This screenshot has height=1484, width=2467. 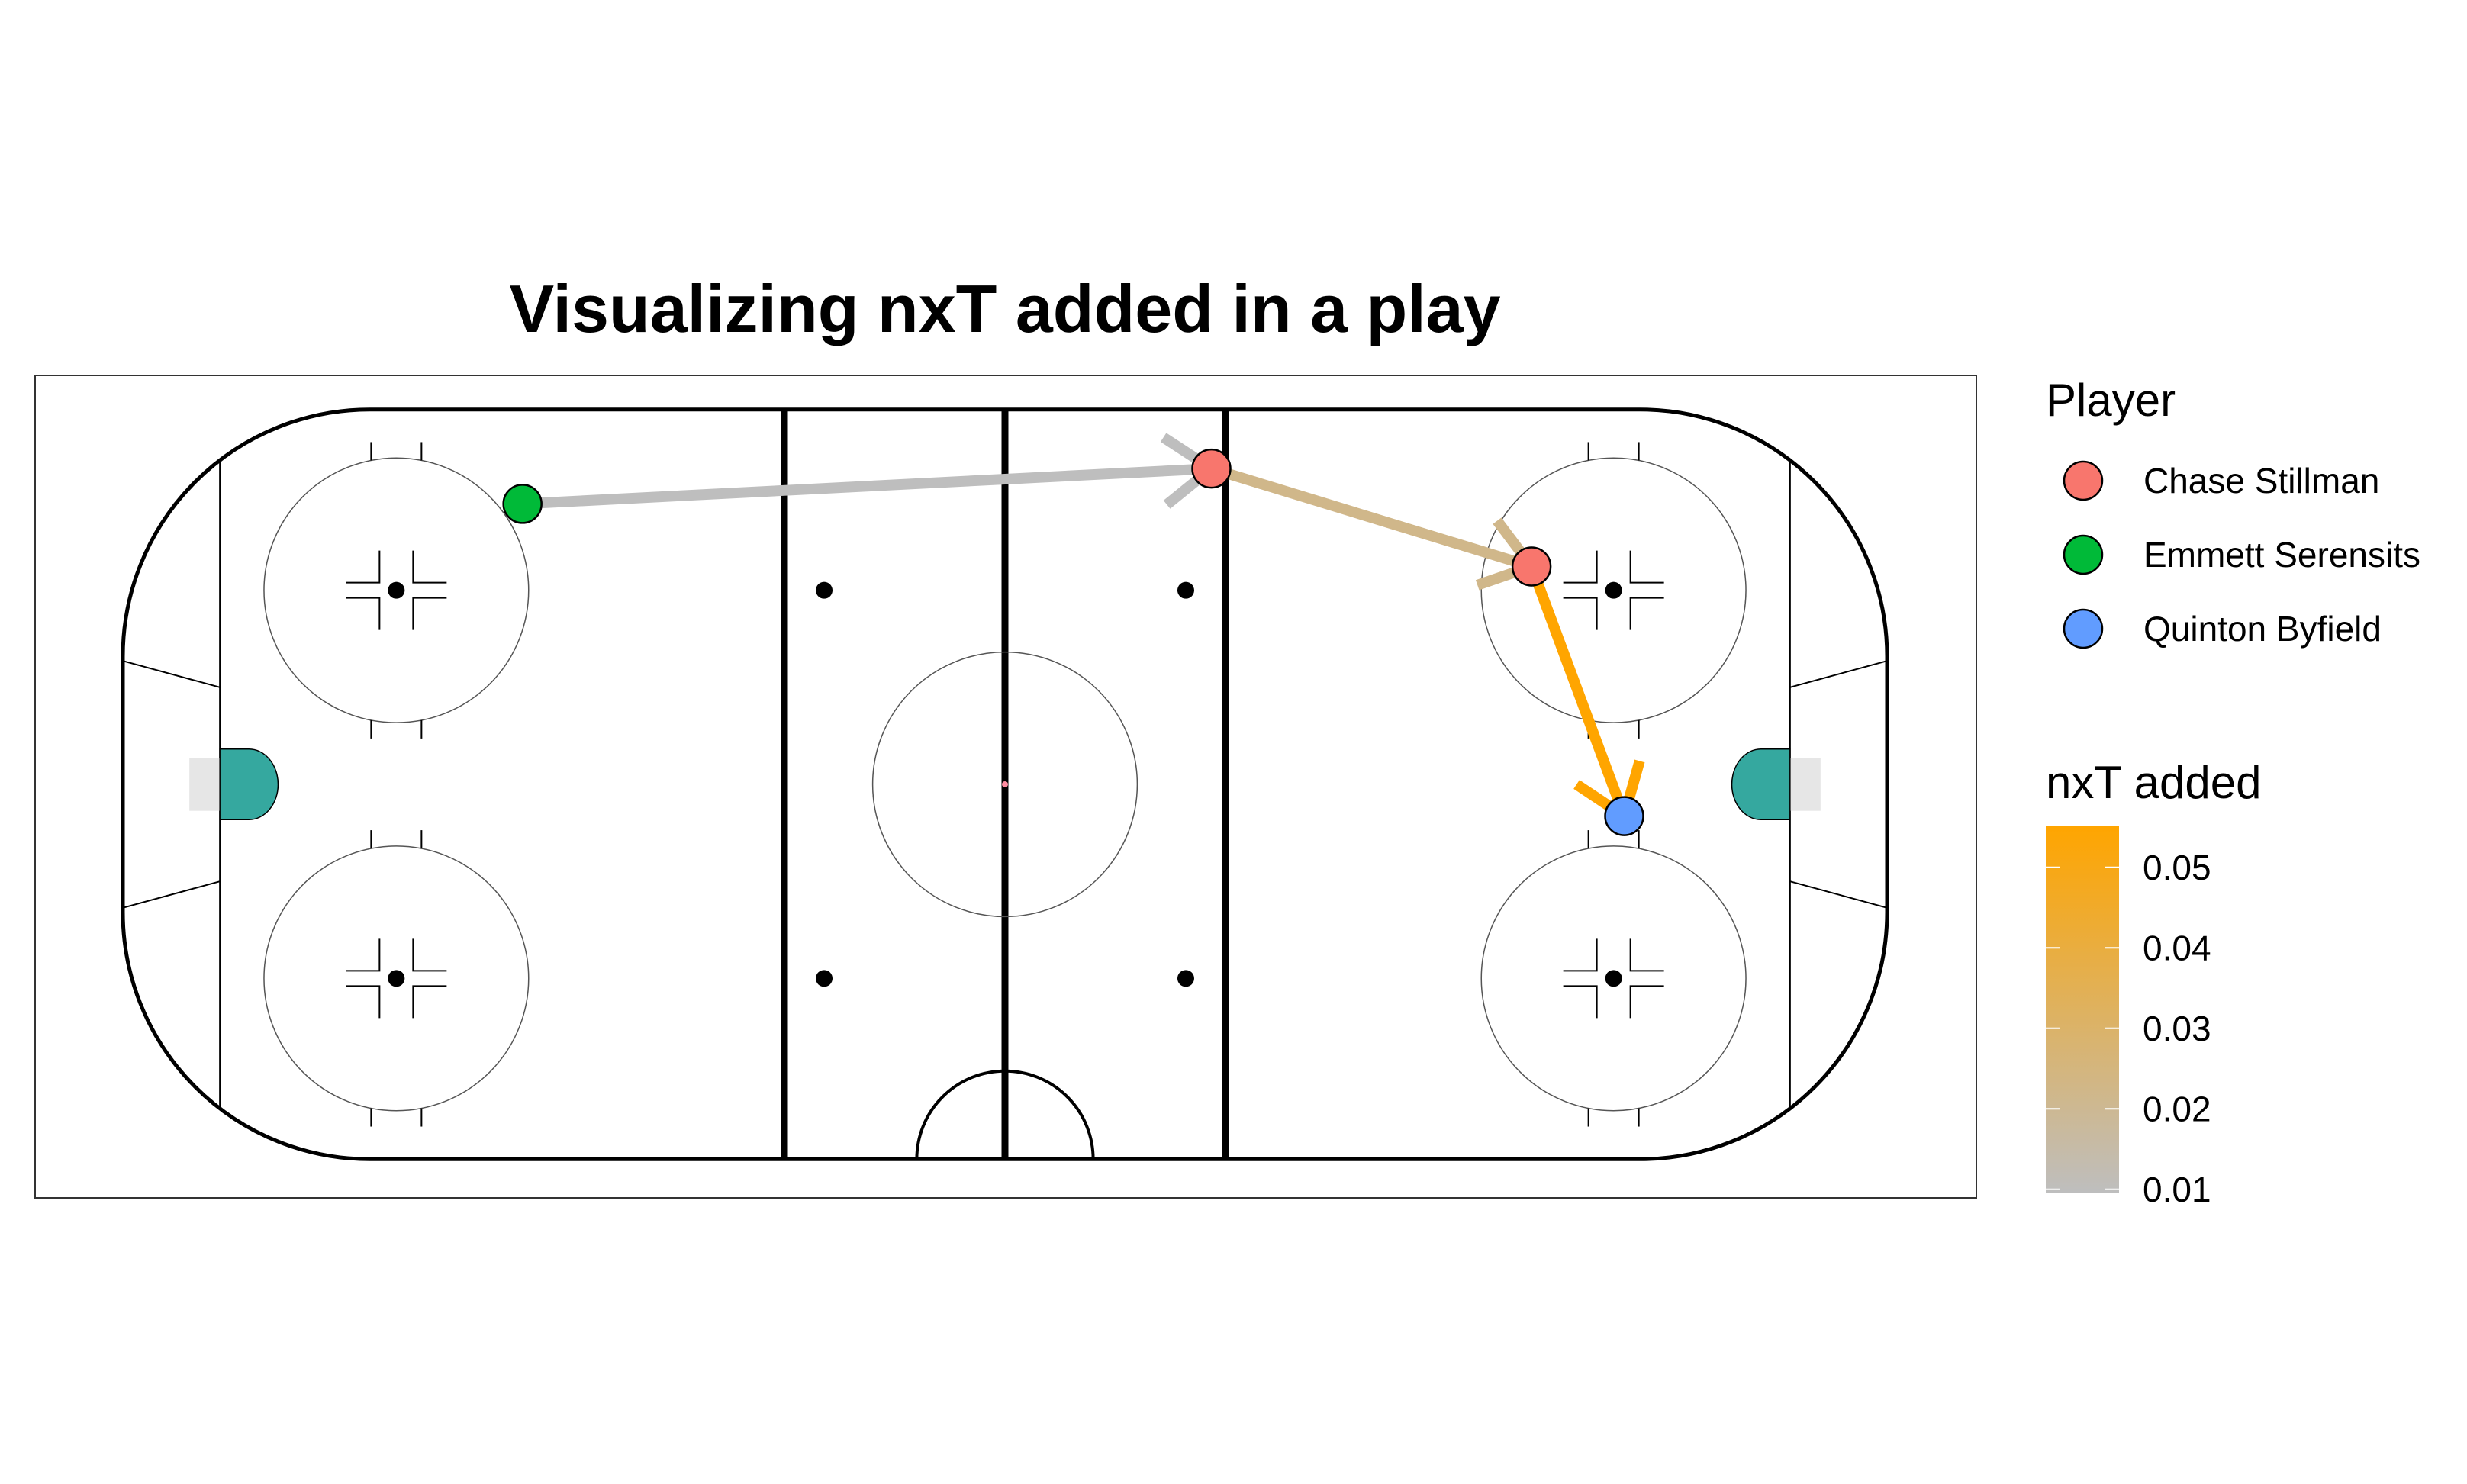 What do you see at coordinates (2177, 947) in the screenshot?
I see `nxt-tick-label: 0.04` at bounding box center [2177, 947].